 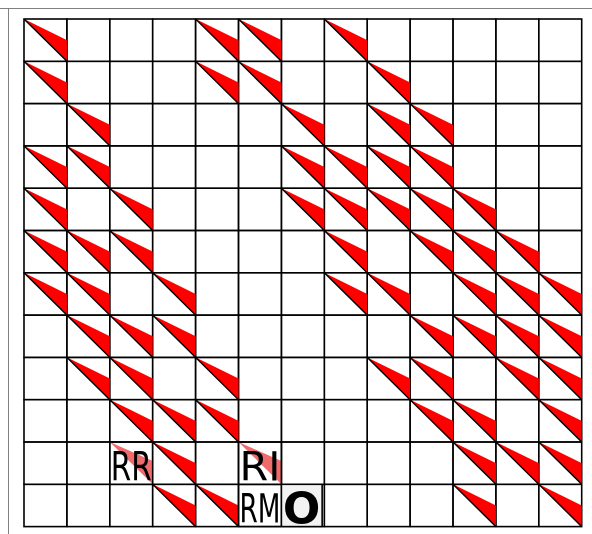 I want to click on label-highlight-wedge, so click(x=131, y=463).